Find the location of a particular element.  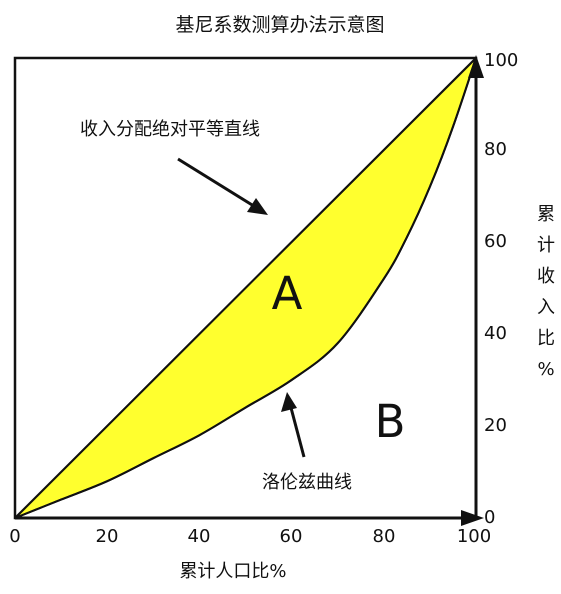

x-tick-100: 100 is located at coordinates (474, 536).